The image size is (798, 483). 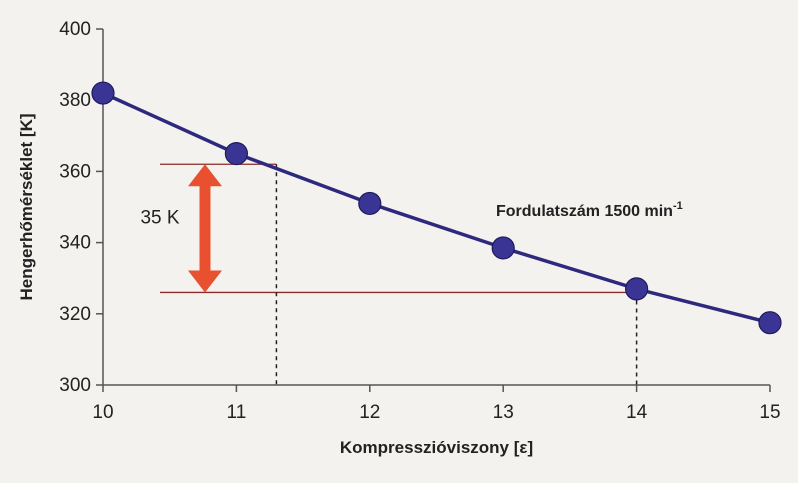 I want to click on temperature-difference-label: 35 K, so click(x=159, y=217).